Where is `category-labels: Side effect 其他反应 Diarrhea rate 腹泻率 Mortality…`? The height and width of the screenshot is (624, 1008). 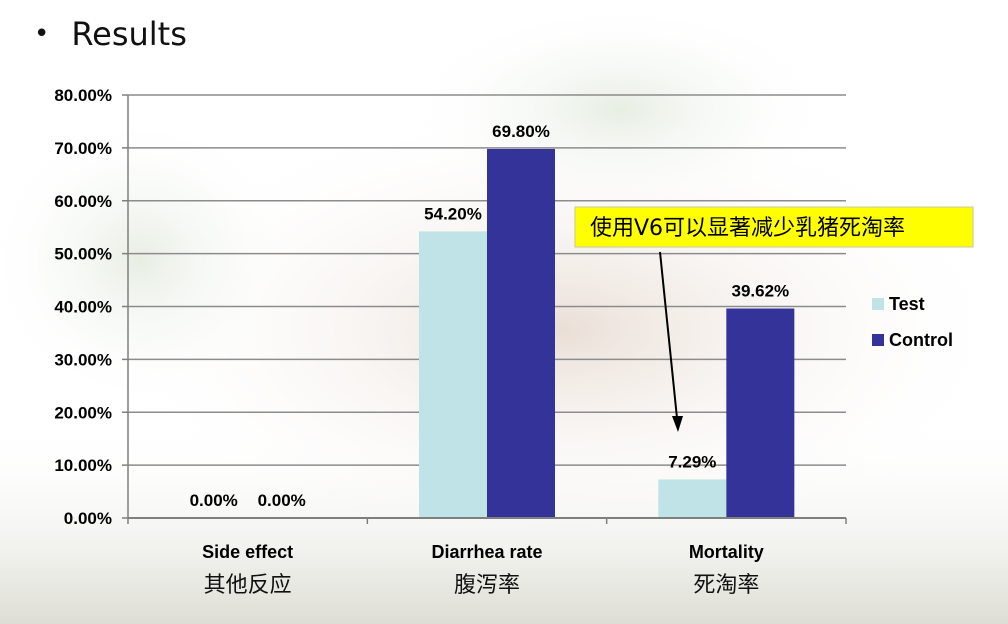 category-labels: Side effect 其他反应 Diarrhea rate 腹泻率 Mortality… is located at coordinates (483, 570).